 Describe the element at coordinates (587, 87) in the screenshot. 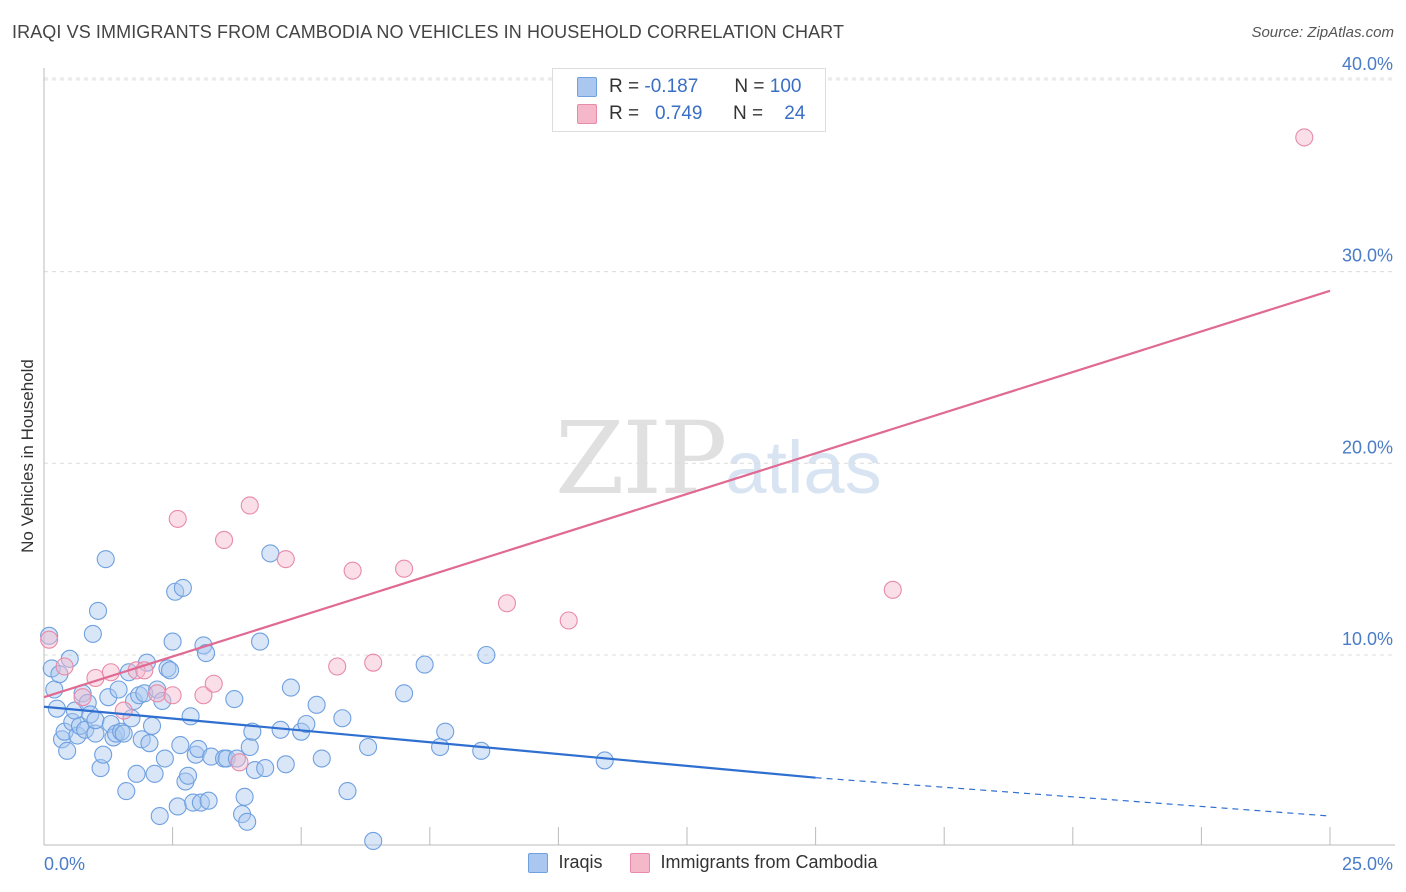

I see `legend-swatch-iraqis` at that location.